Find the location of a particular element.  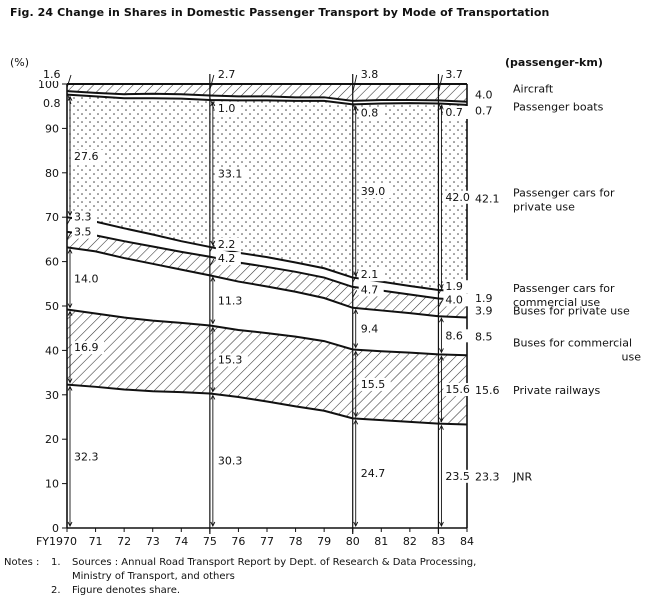

y-tick-label: 60 is located at coordinates (52, 262).